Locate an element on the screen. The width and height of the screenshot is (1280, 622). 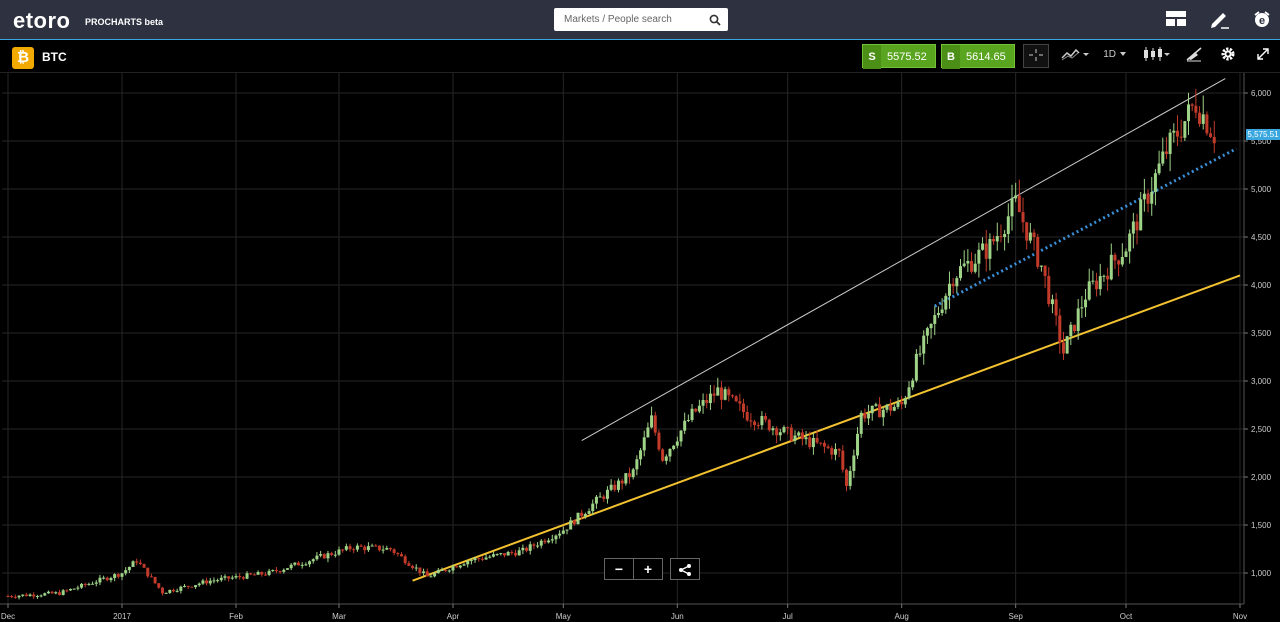
share-icon is located at coordinates (685, 569).